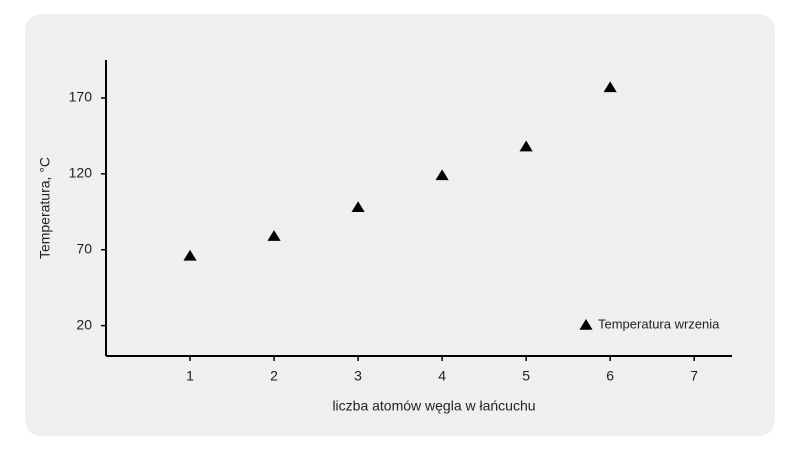  I want to click on x-tick-label: 3, so click(358, 376).